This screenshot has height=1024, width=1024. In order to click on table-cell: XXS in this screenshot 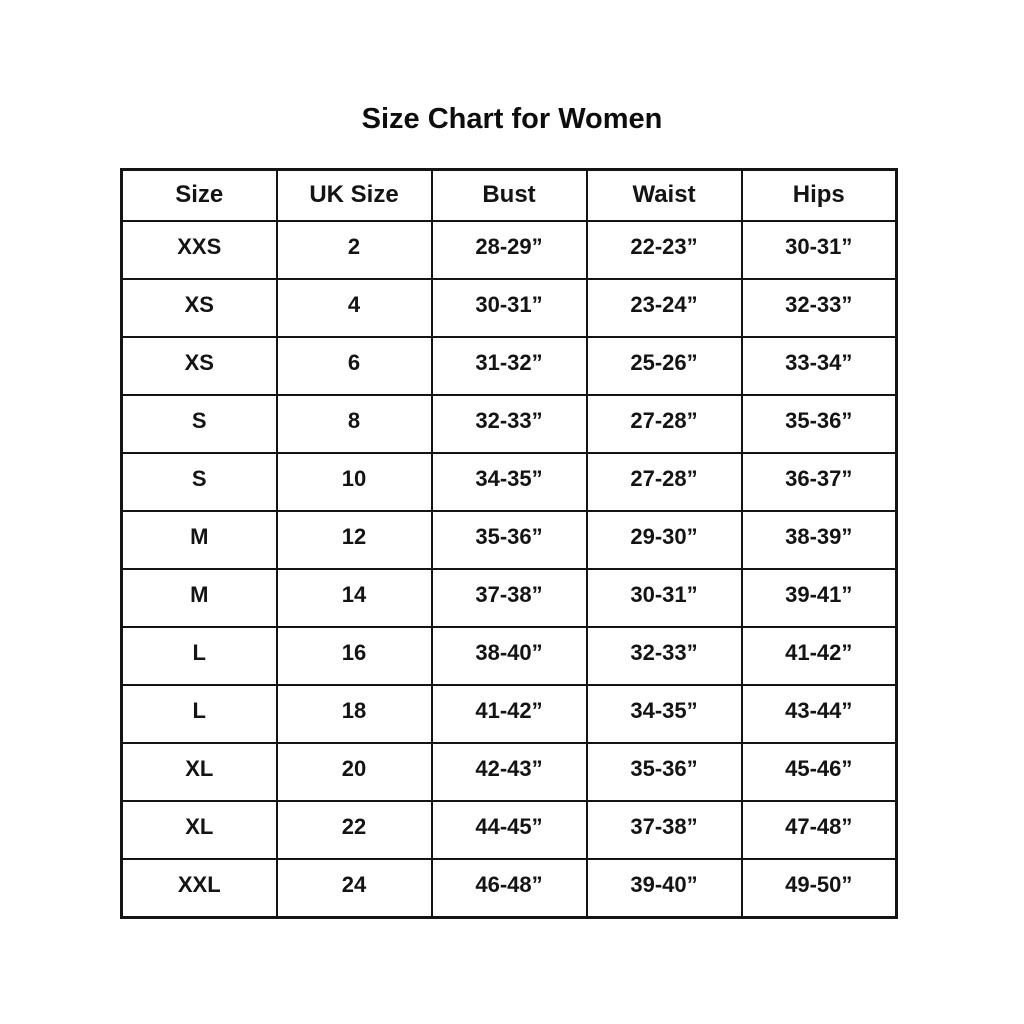, I will do `click(199, 250)`.